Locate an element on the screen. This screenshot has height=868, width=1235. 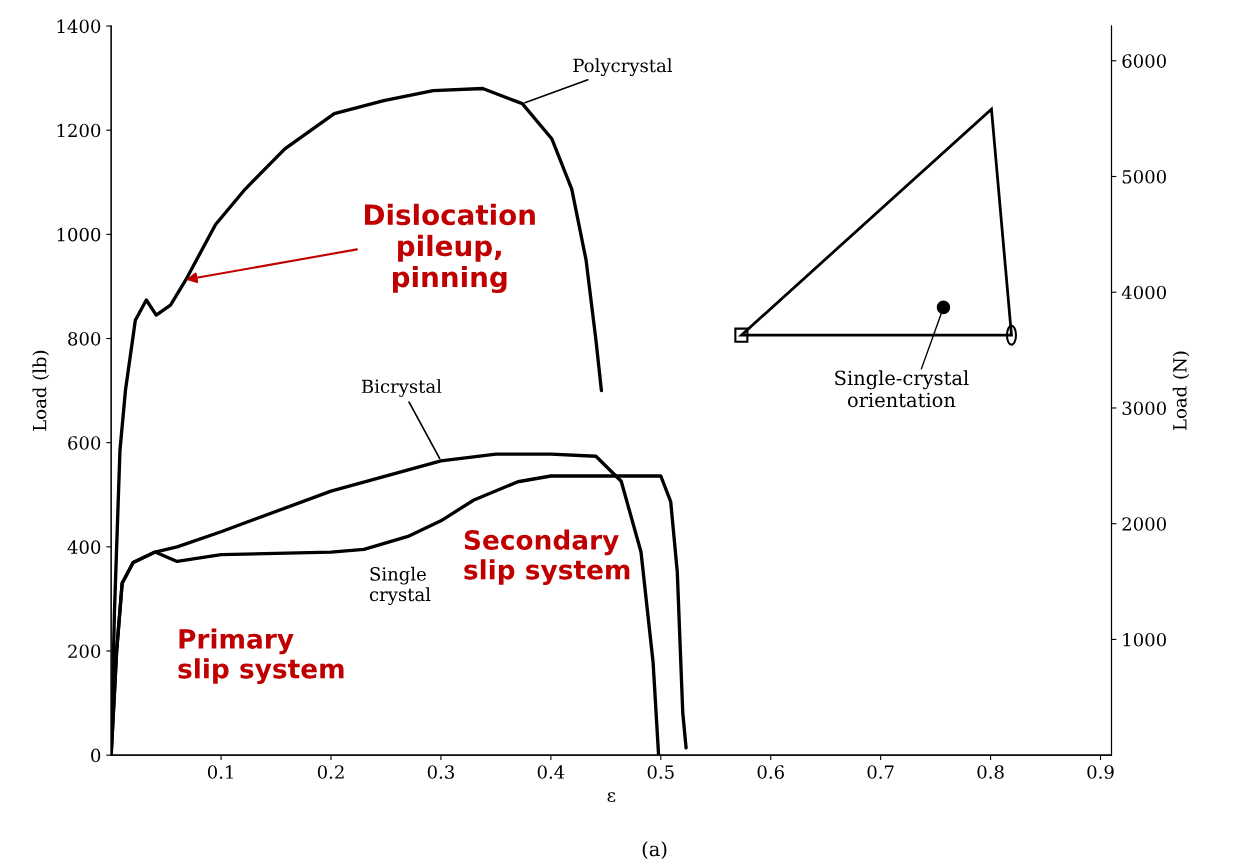
y-tick-label: 800 is located at coordinates (84, 338).